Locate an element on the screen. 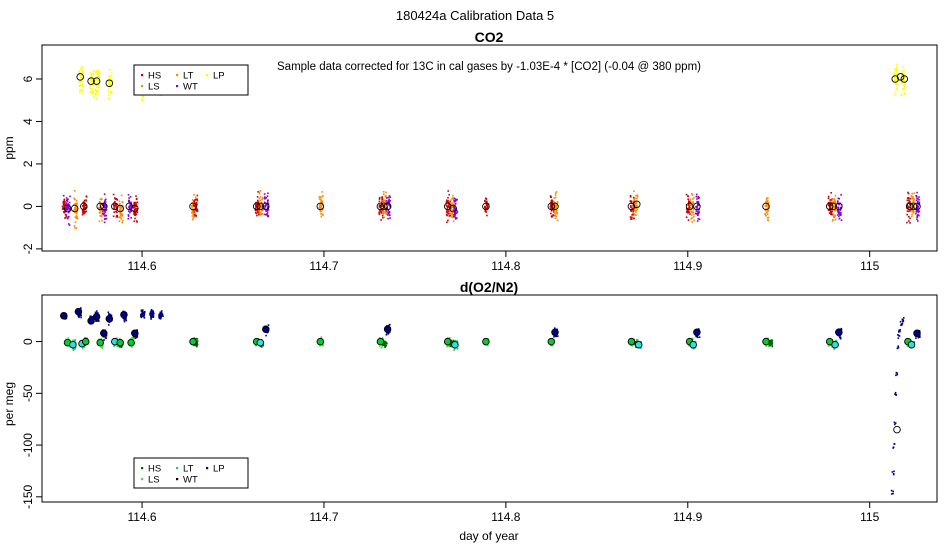 The height and width of the screenshot is (555, 950). page-title: 180424a Calibration Data 5 is located at coordinates (475, 15).